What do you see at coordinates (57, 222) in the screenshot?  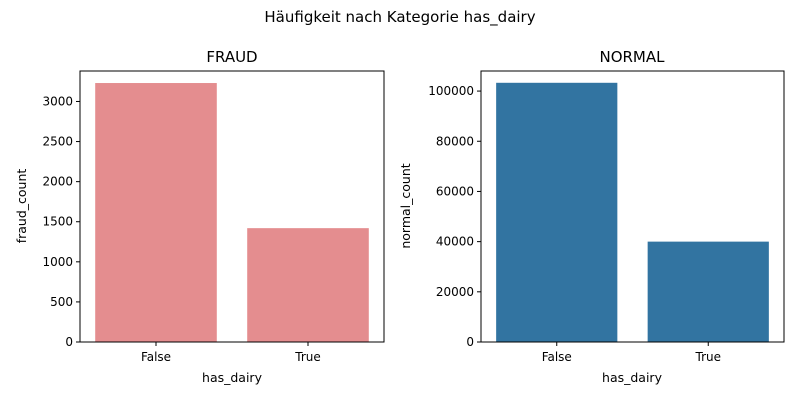 I see `y-tick-label: 1500` at bounding box center [57, 222].